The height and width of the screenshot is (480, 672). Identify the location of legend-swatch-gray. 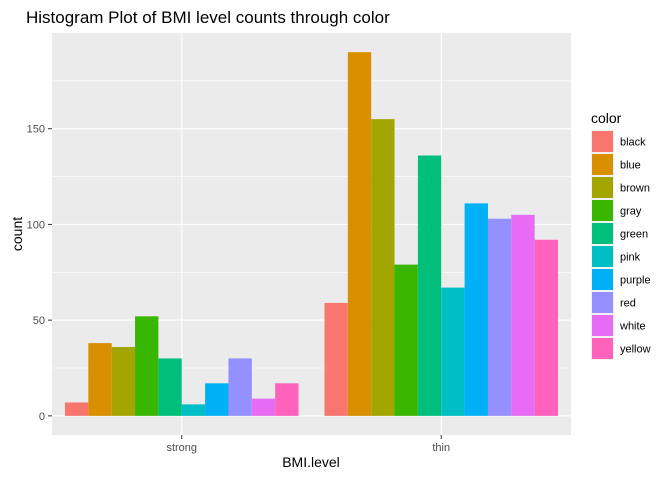
(602, 210).